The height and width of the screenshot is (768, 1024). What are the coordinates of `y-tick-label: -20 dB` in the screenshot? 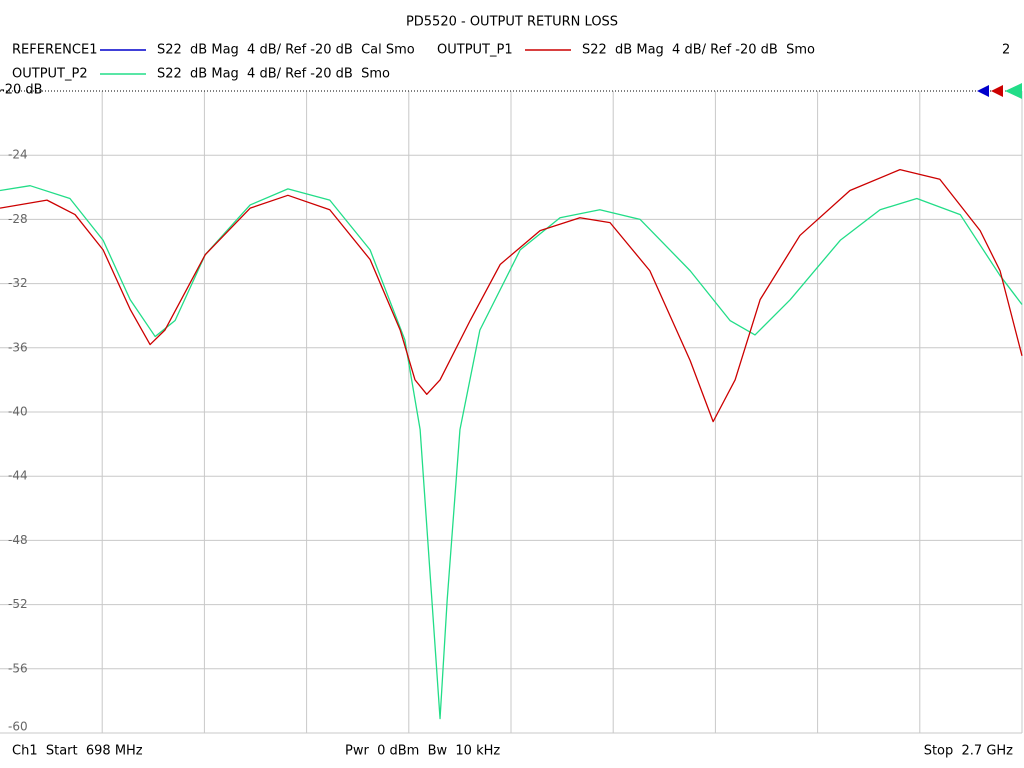 It's located at (21, 90).